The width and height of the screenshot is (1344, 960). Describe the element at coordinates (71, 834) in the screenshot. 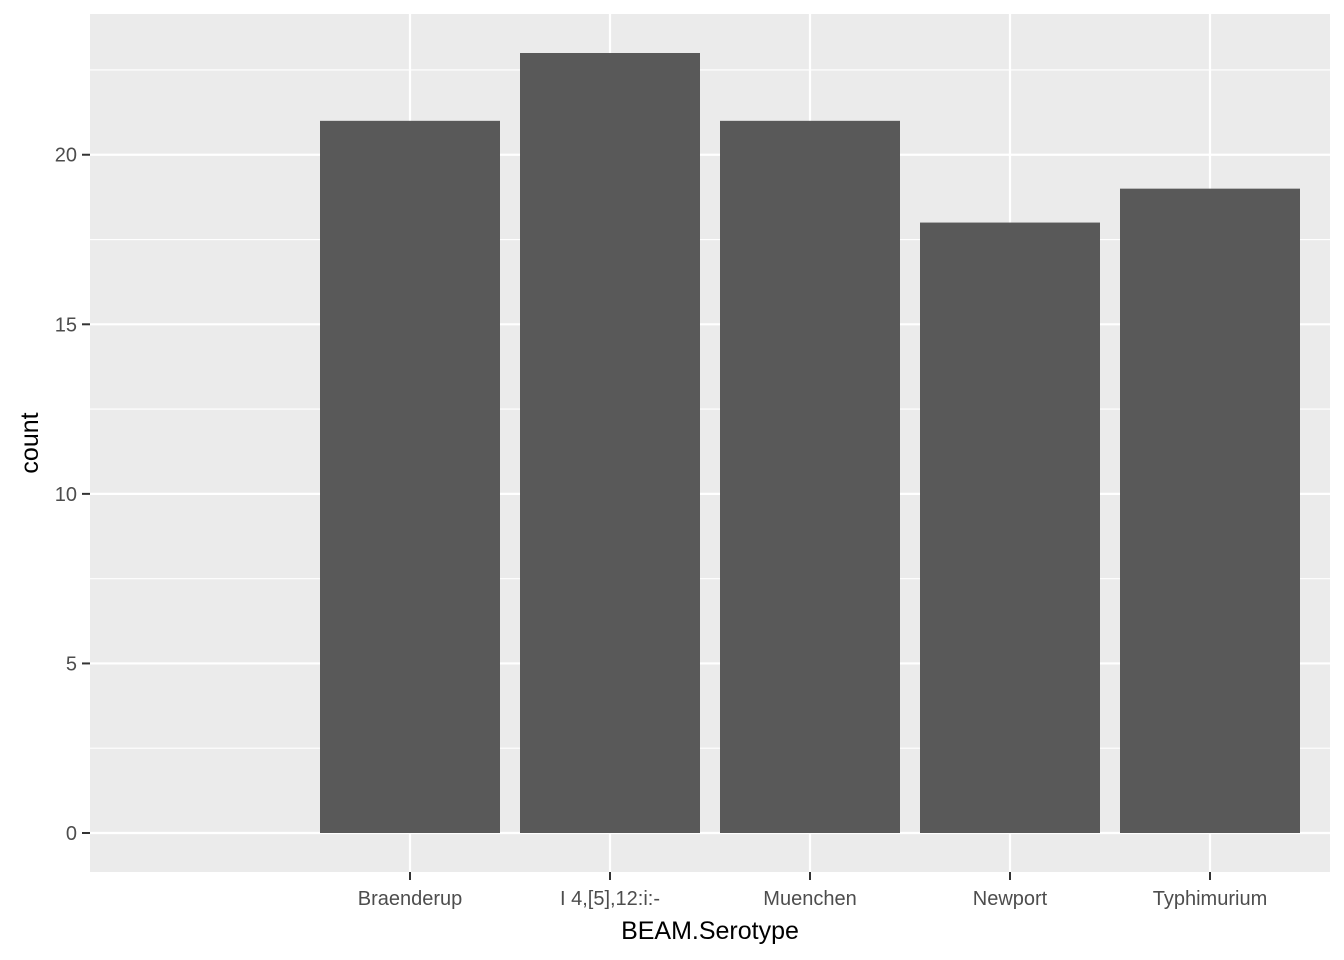

I see `y-tick-label: 0` at that location.